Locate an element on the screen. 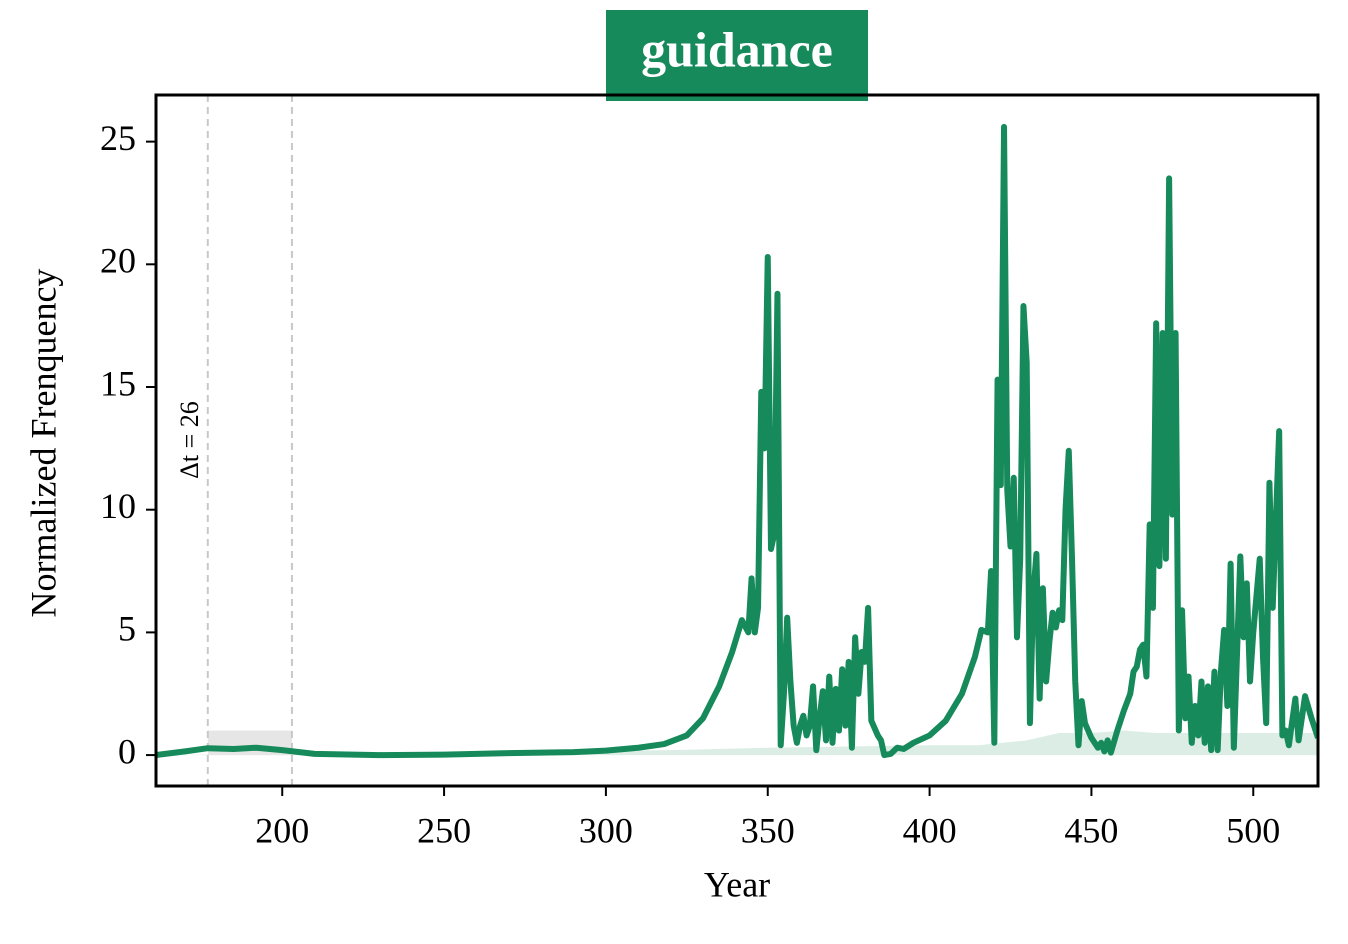 Image resolution: width=1348 pixels, height=944 pixels. chart-title: guidance is located at coordinates (737, 49).